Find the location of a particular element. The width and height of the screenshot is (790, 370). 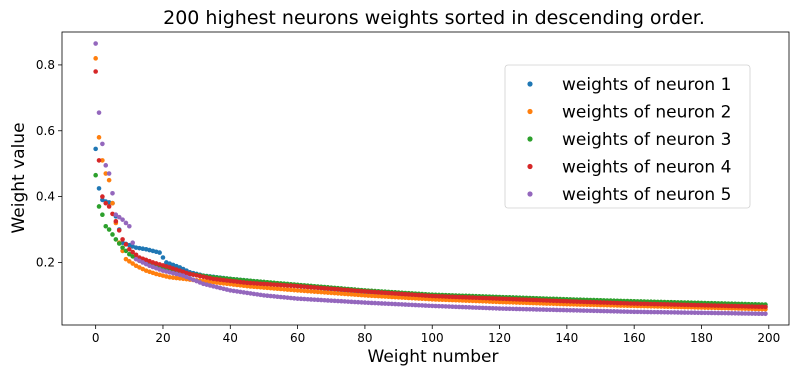

x-axis-ticks: 0 20 40 60 80 100 120 140 160 180 200 is located at coordinates (436, 335).